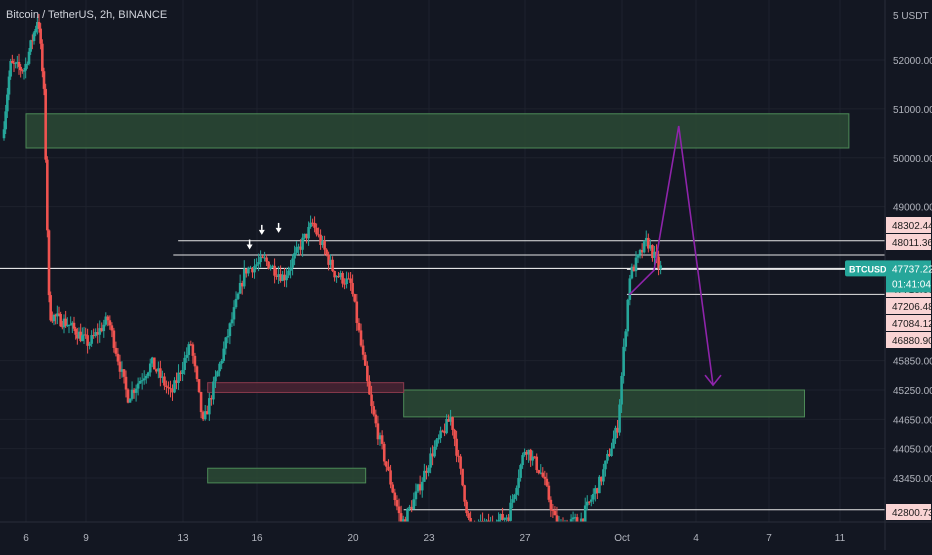 The width and height of the screenshot is (932, 555). I want to click on ticker-symbol-badge, so click(866, 268).